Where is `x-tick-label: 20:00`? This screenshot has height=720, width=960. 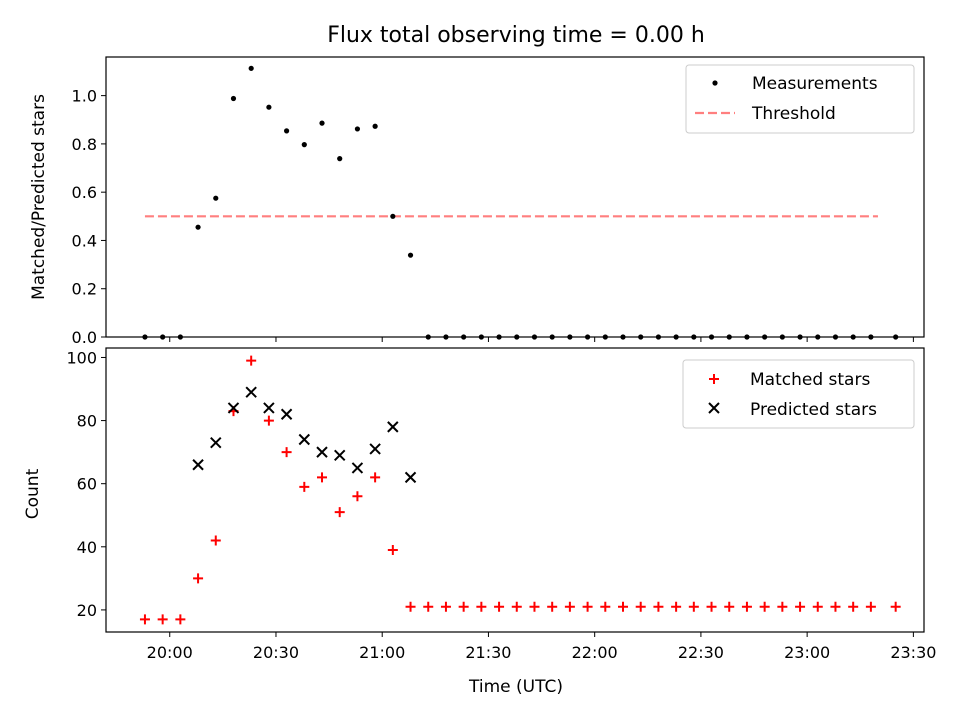 x-tick-label: 20:00 is located at coordinates (170, 652).